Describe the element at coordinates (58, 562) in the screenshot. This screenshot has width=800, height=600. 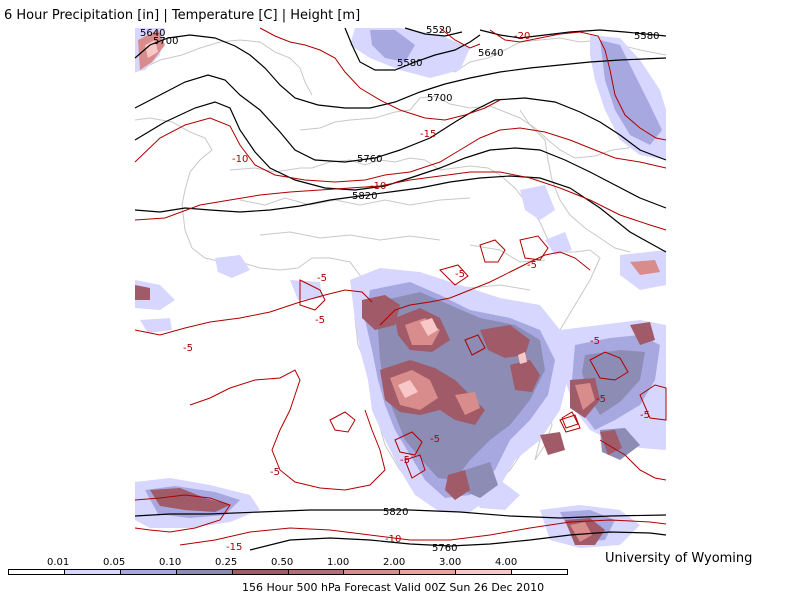
I see `legend-label: 0.01` at that location.